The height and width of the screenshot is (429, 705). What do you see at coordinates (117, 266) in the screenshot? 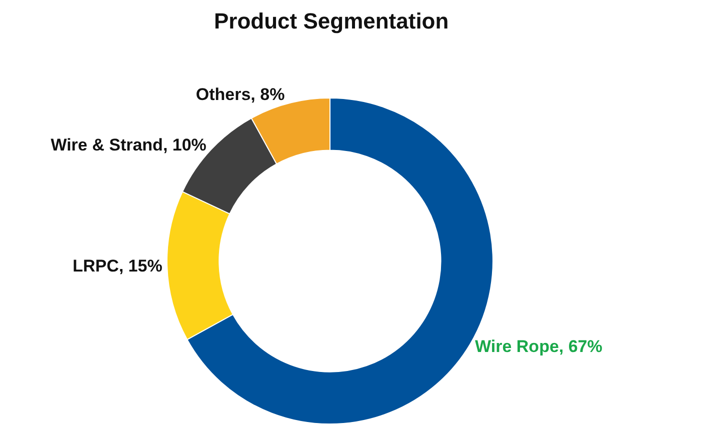
I see `slice-label: LRPC, 15%` at bounding box center [117, 266].